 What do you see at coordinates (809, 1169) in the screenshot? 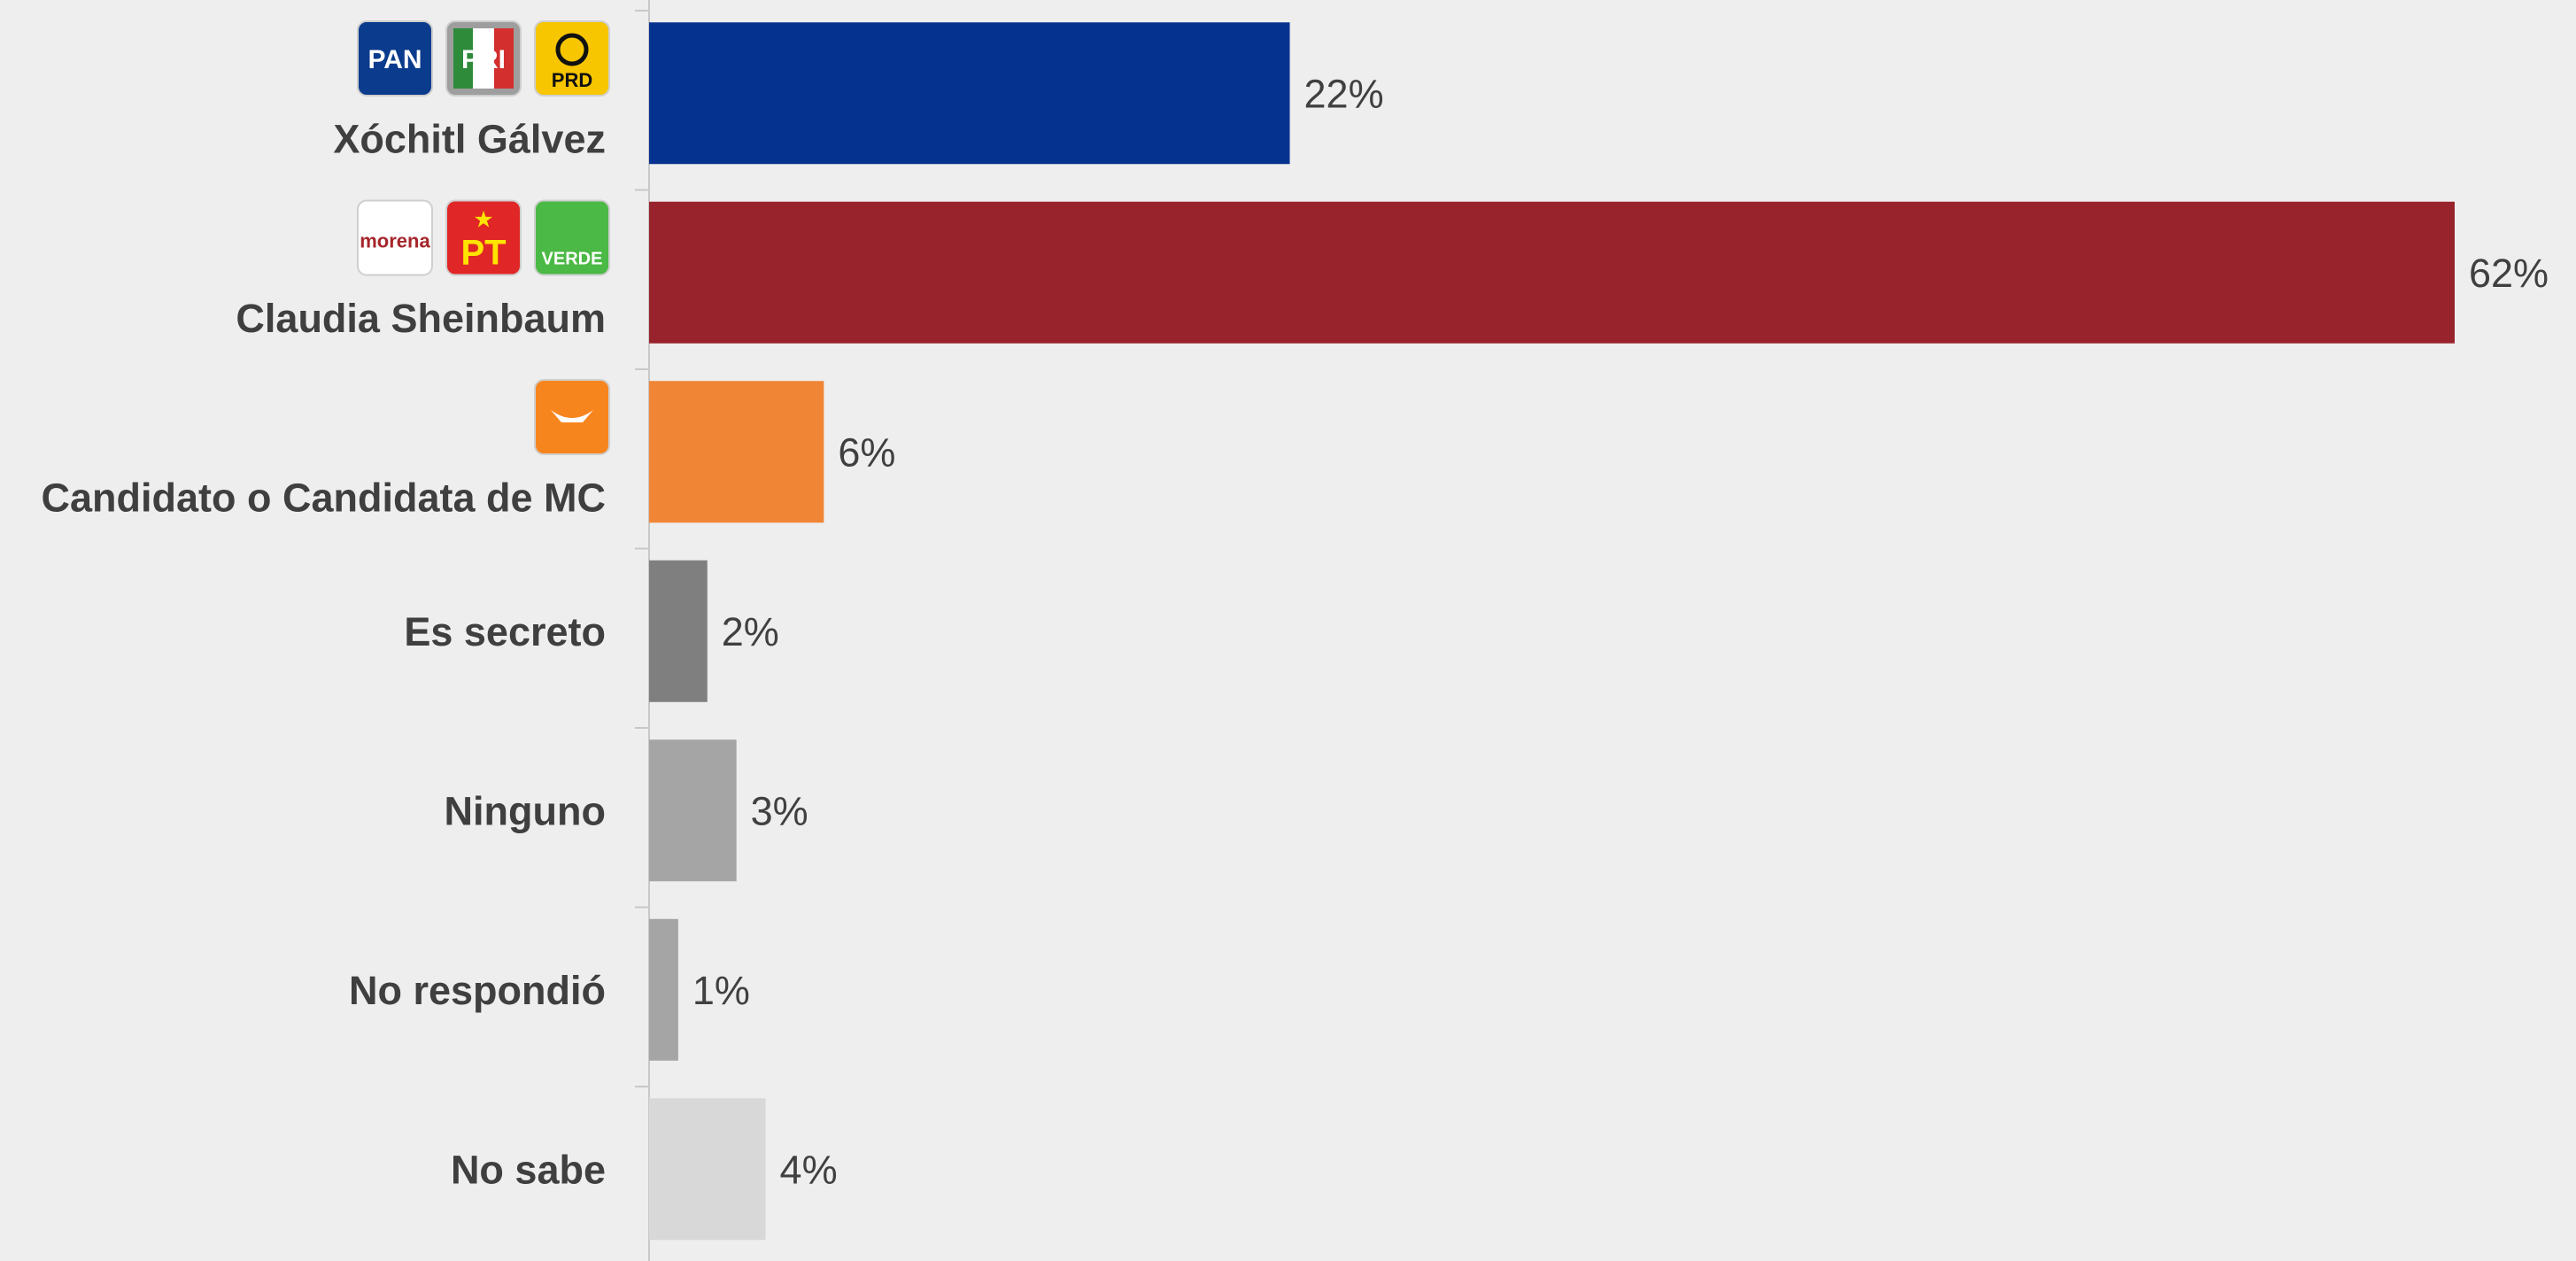
I see `data-label: 4%` at bounding box center [809, 1169].